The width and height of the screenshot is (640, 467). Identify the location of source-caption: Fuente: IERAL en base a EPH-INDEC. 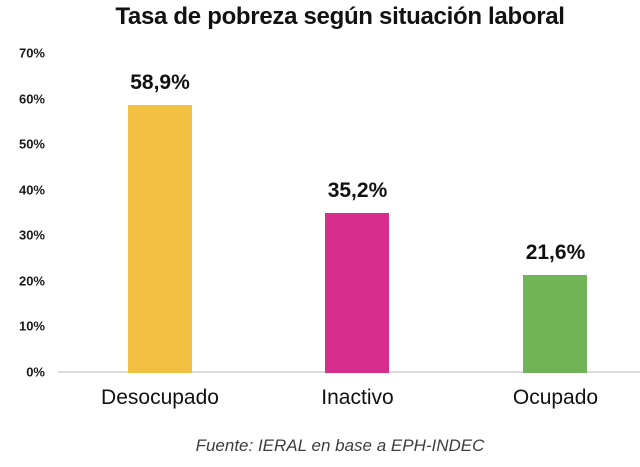
(340, 445).